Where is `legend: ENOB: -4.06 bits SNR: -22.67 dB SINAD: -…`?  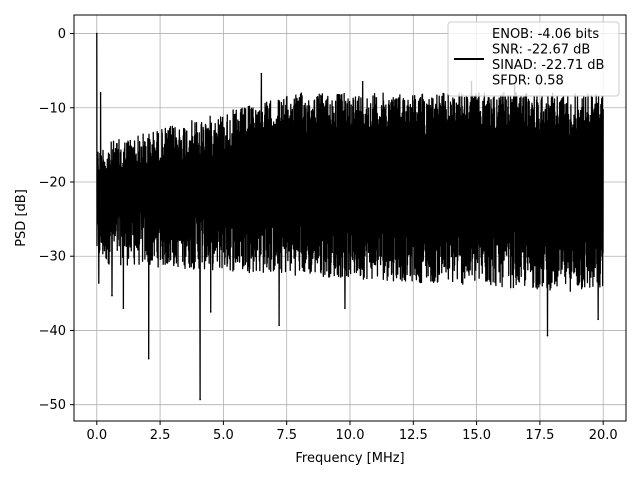
legend: ENOB: -4.06 bits SNR: -22.67 dB SINAD: -… is located at coordinates (533, 59).